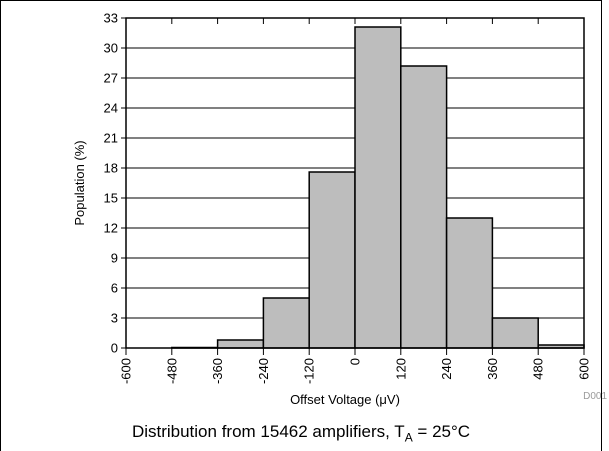 The image size is (609, 451). I want to click on y-tick-label-24: 24, so click(111, 108).